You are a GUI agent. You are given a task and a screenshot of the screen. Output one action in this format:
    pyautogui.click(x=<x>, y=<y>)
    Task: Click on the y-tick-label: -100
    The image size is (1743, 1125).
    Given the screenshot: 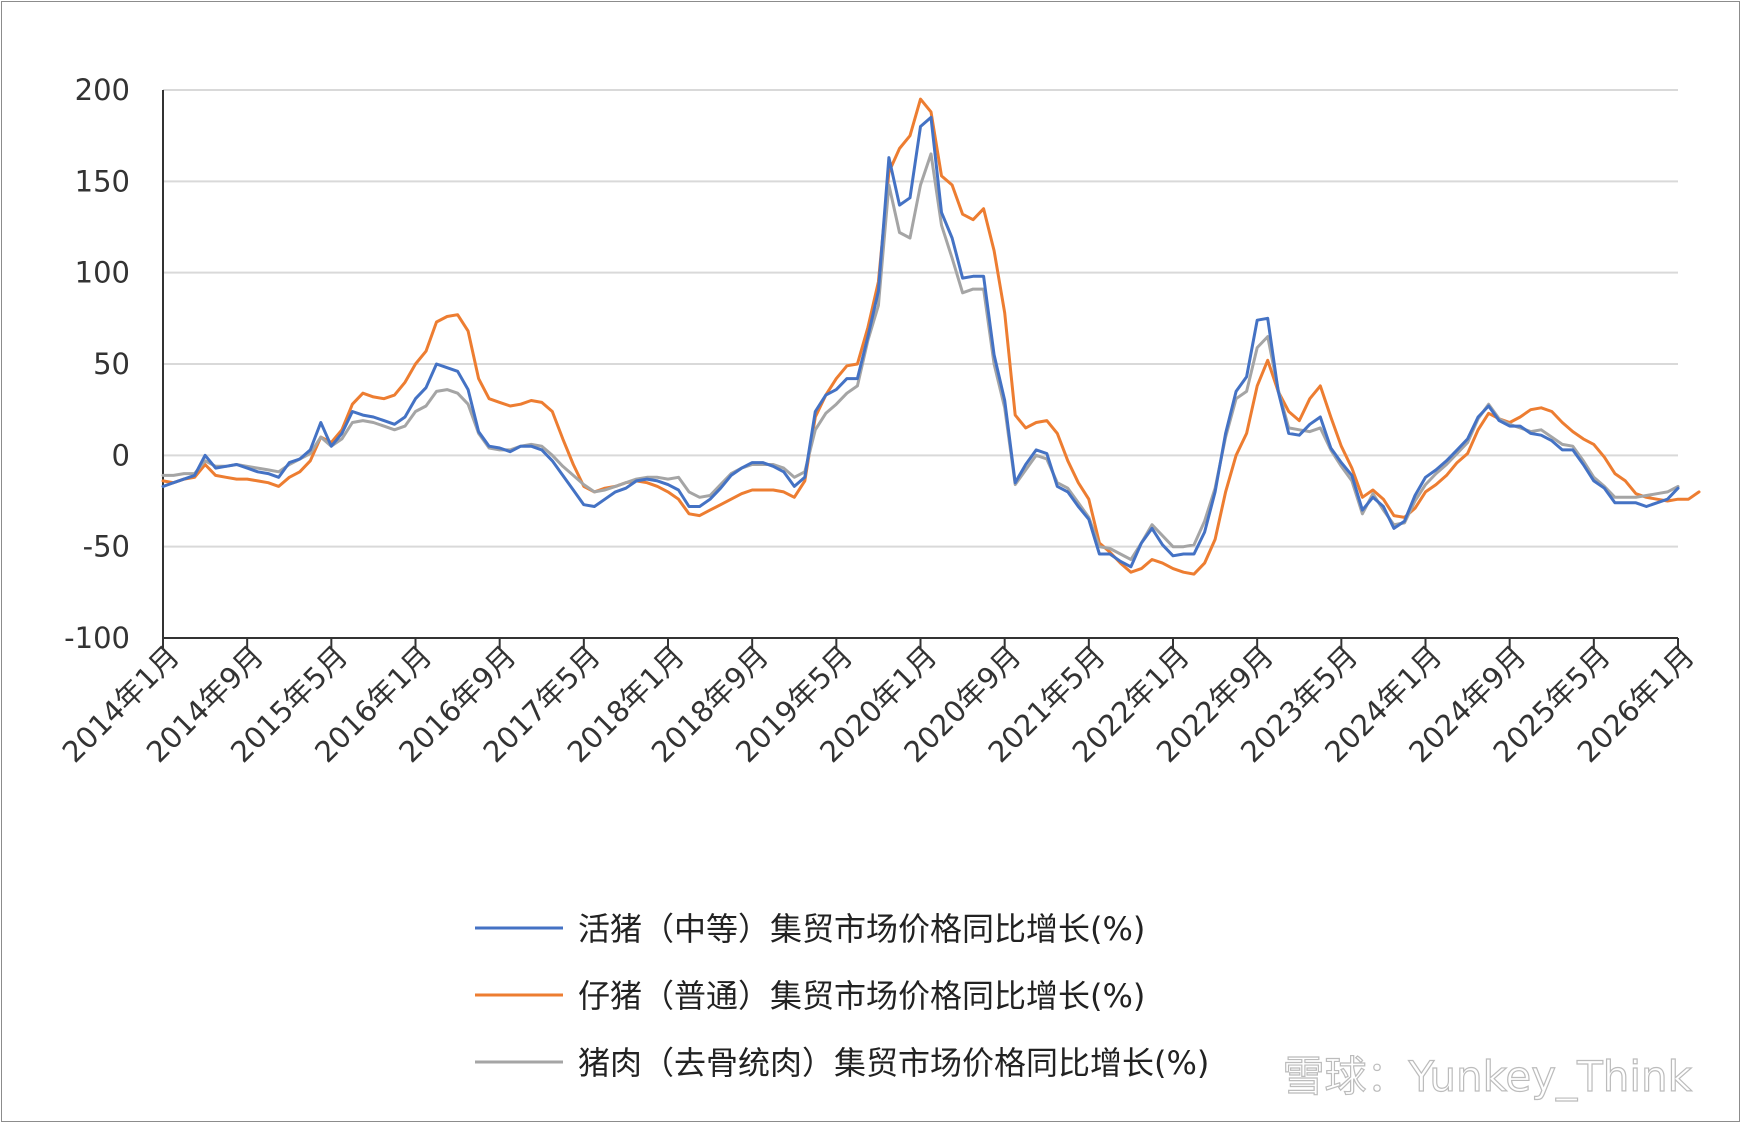 What is the action you would take?
    pyautogui.click(x=97, y=638)
    